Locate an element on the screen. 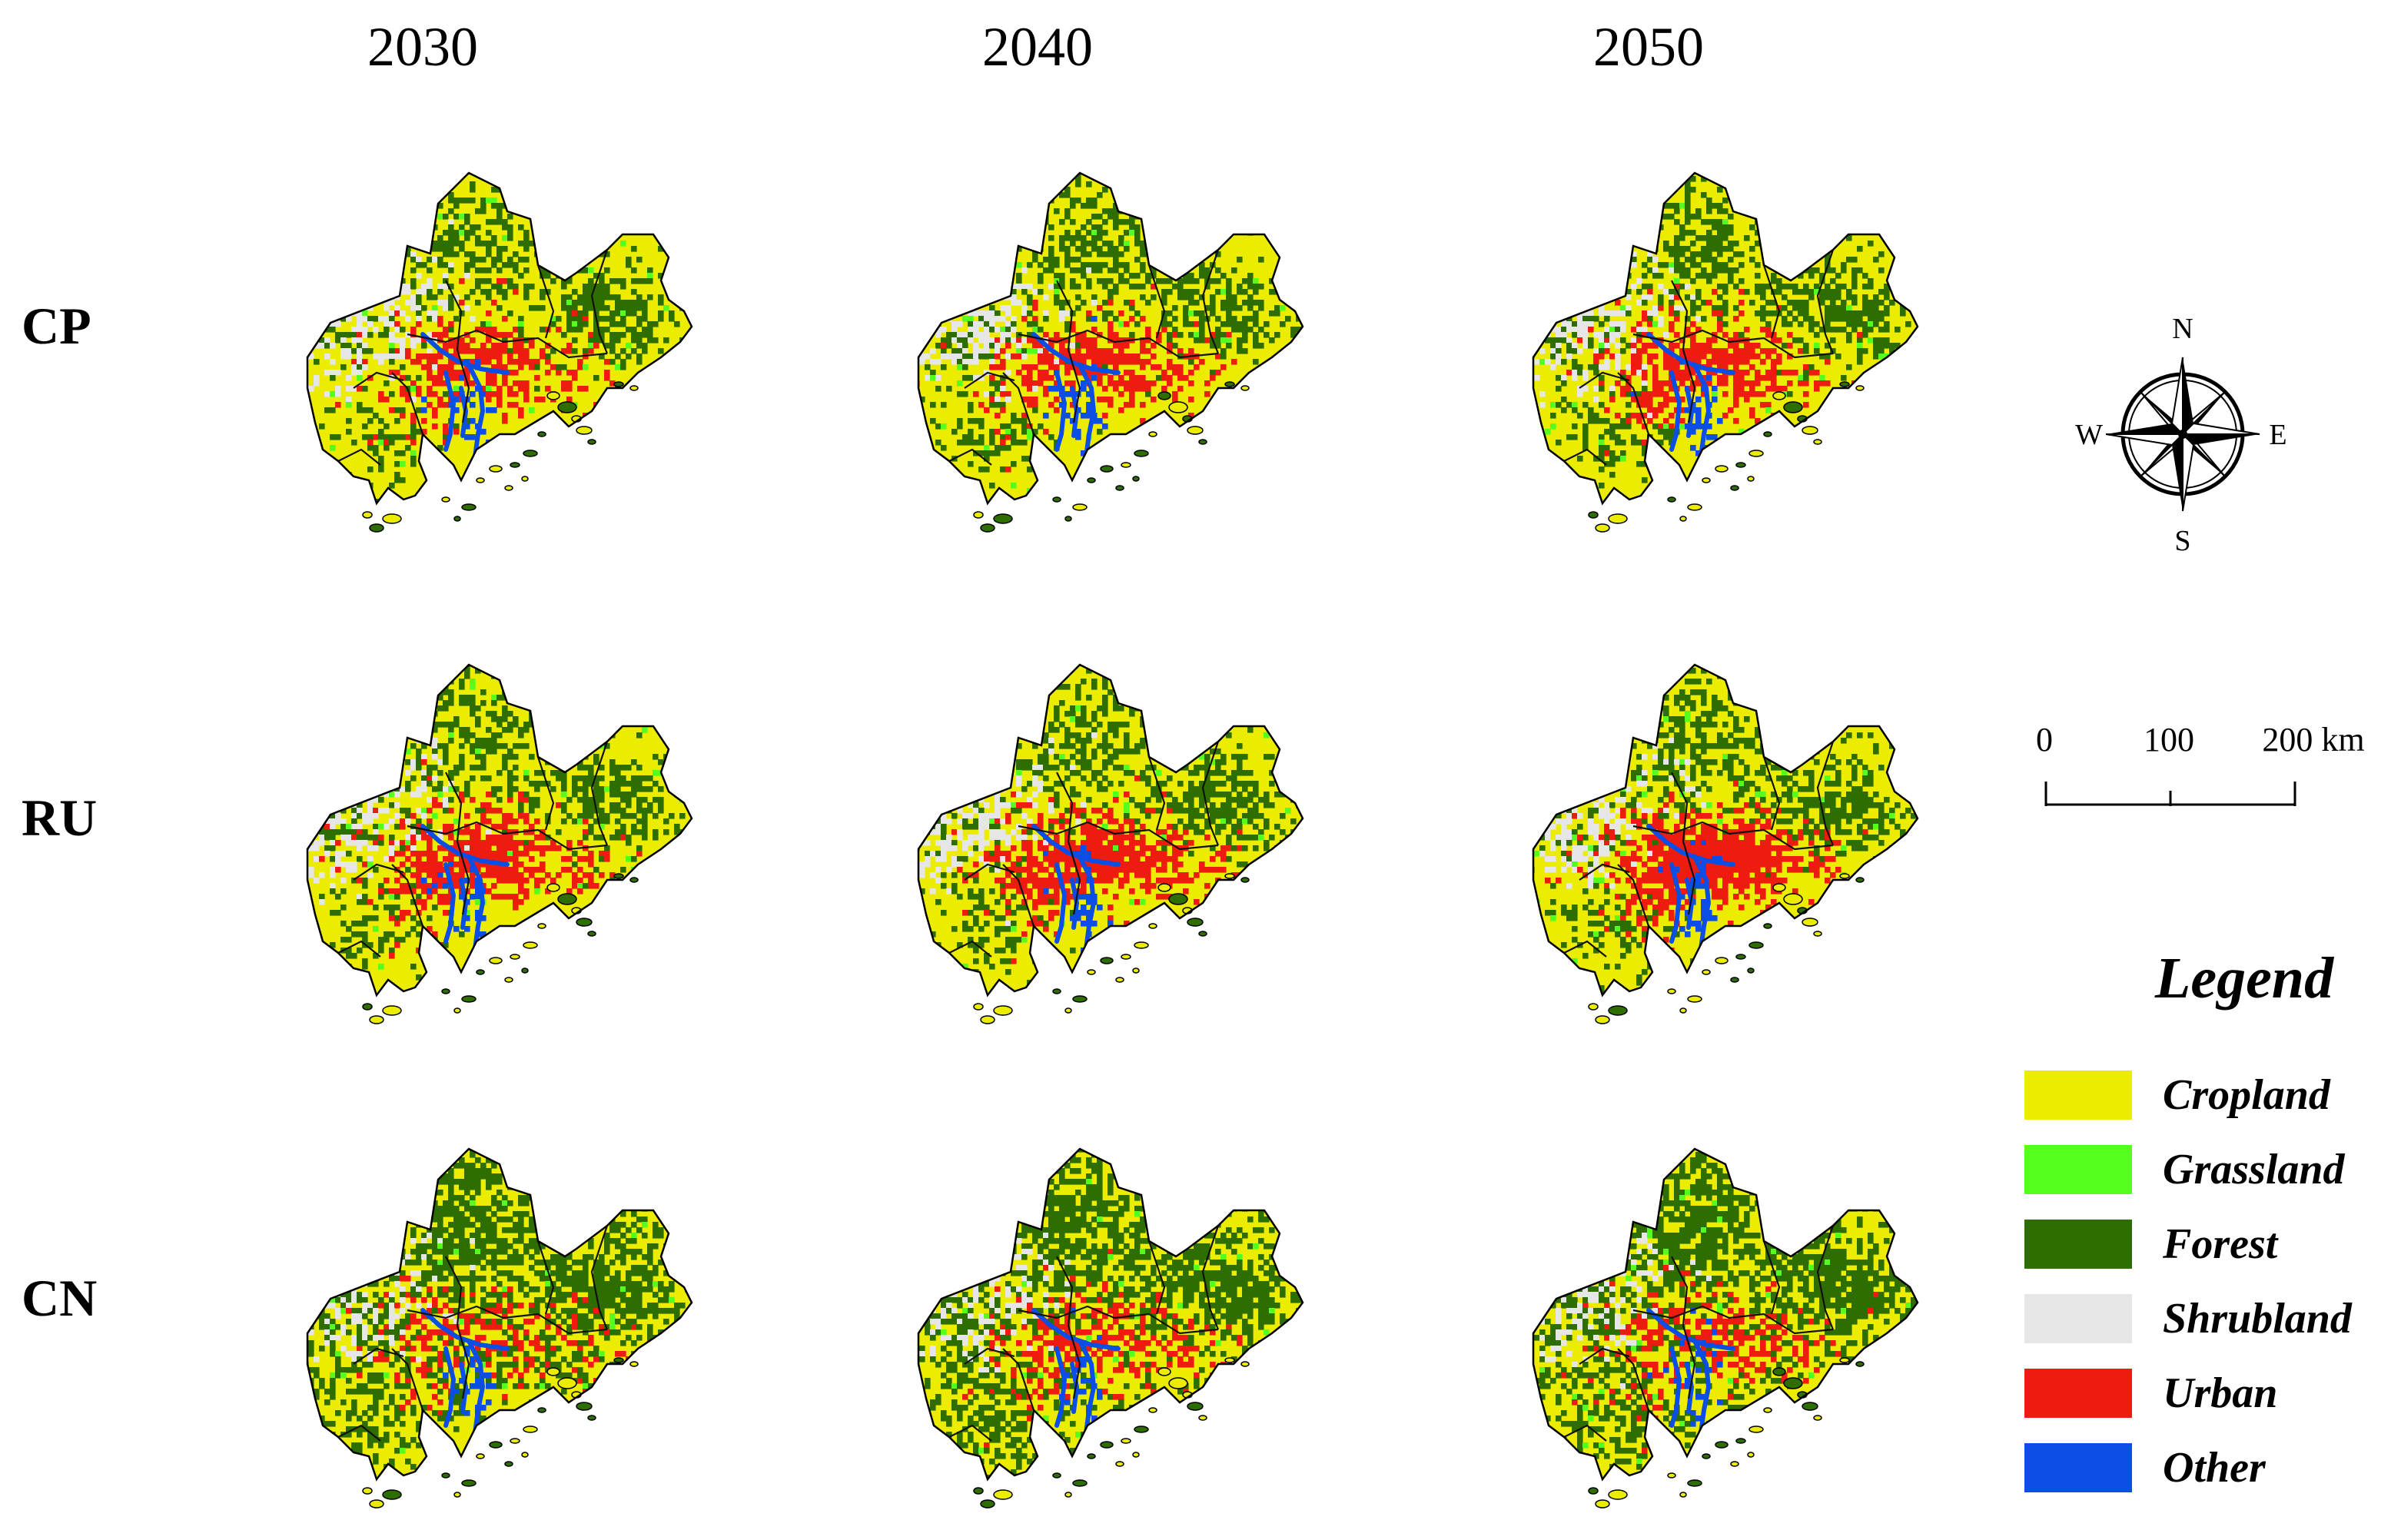 This screenshot has width=2401, height=1540. legend-item-urban: Urban is located at coordinates (2206, 1393).